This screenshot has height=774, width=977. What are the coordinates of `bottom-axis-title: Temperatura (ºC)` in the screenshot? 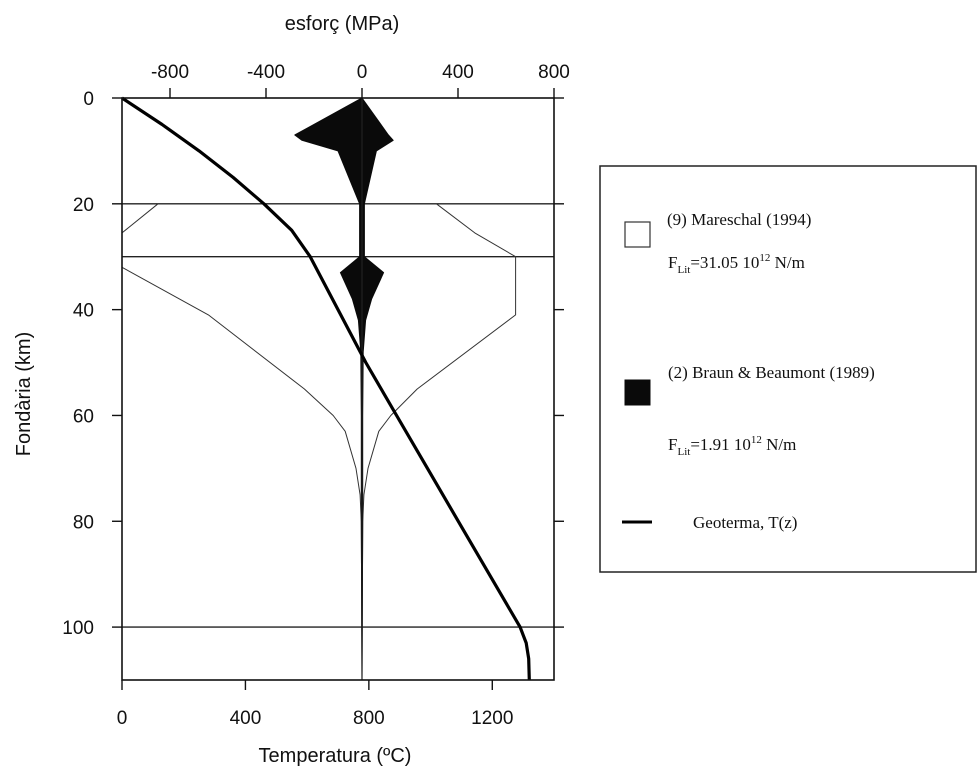 It's located at (335, 756).